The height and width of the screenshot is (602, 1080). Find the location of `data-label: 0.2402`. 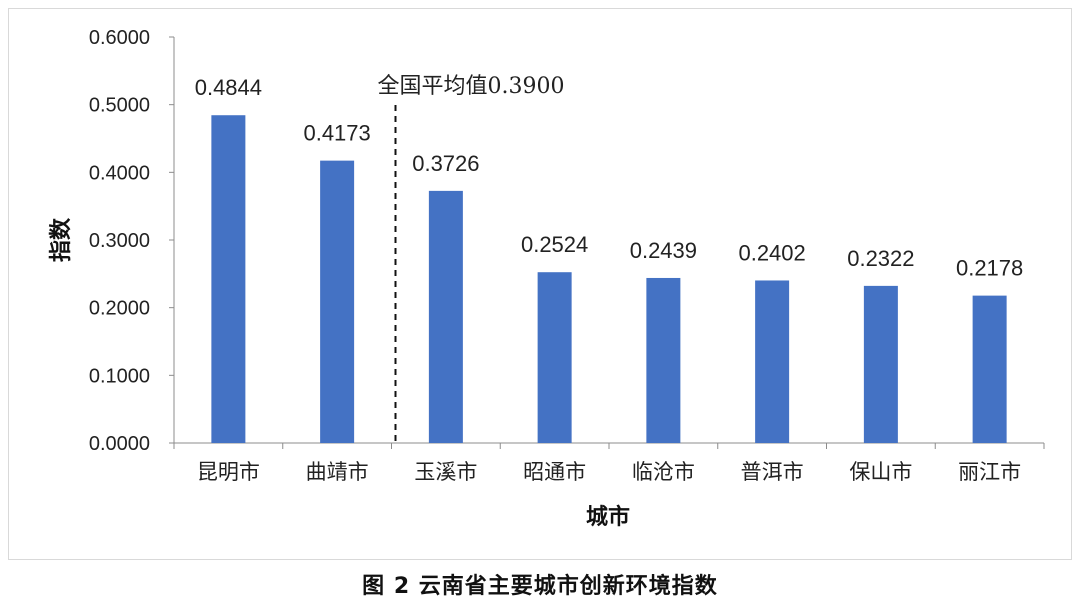

data-label: 0.2402 is located at coordinates (771, 252).